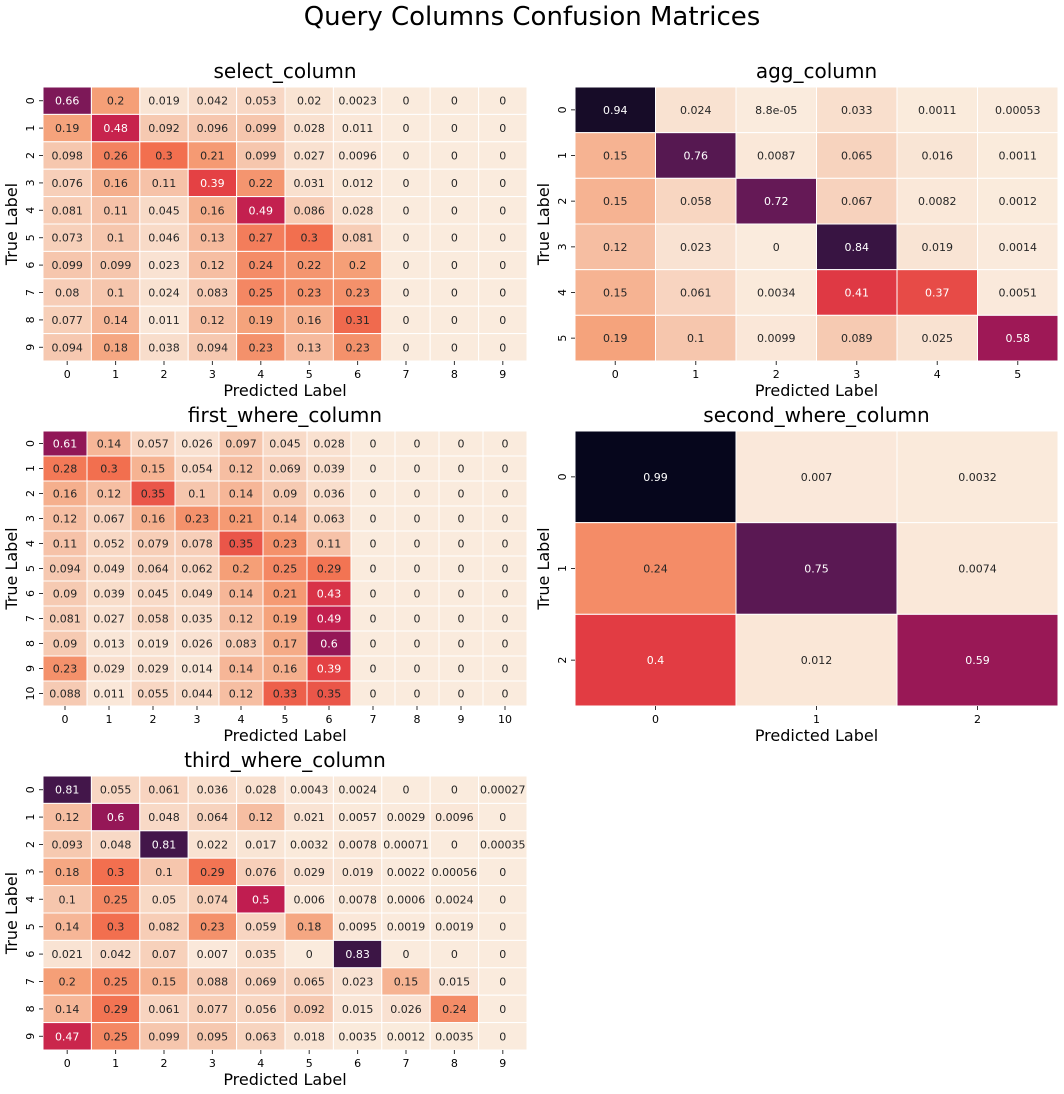 Image resolution: width=1064 pixels, height=1094 pixels. Describe the element at coordinates (857, 293) in the screenshot. I see `cell-value-label: 0.41` at that location.